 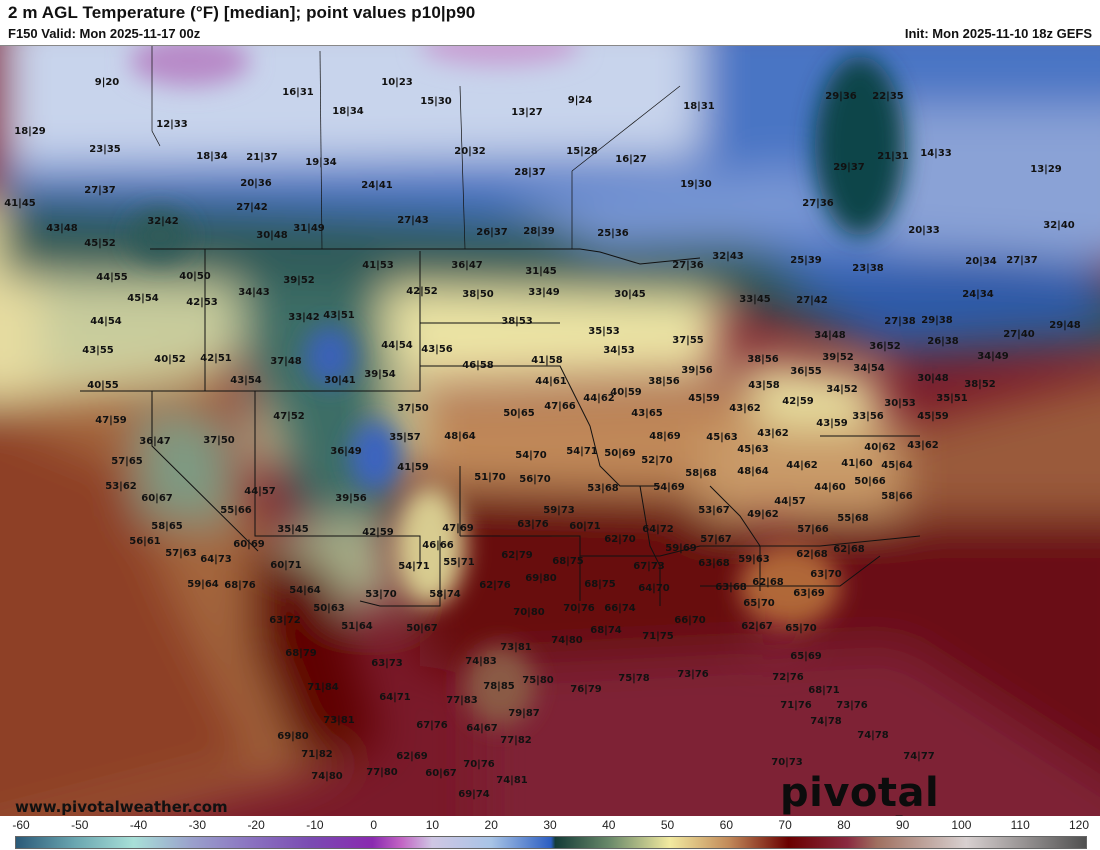 I want to click on point-value-label: 40|62, so click(x=880, y=447).